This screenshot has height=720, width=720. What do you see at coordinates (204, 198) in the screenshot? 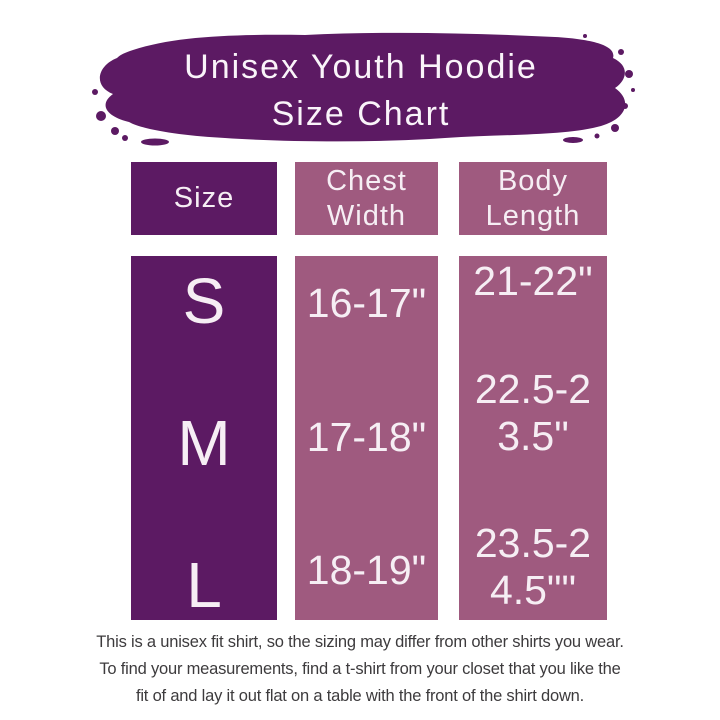
I see `column-header-size: Size` at bounding box center [204, 198].